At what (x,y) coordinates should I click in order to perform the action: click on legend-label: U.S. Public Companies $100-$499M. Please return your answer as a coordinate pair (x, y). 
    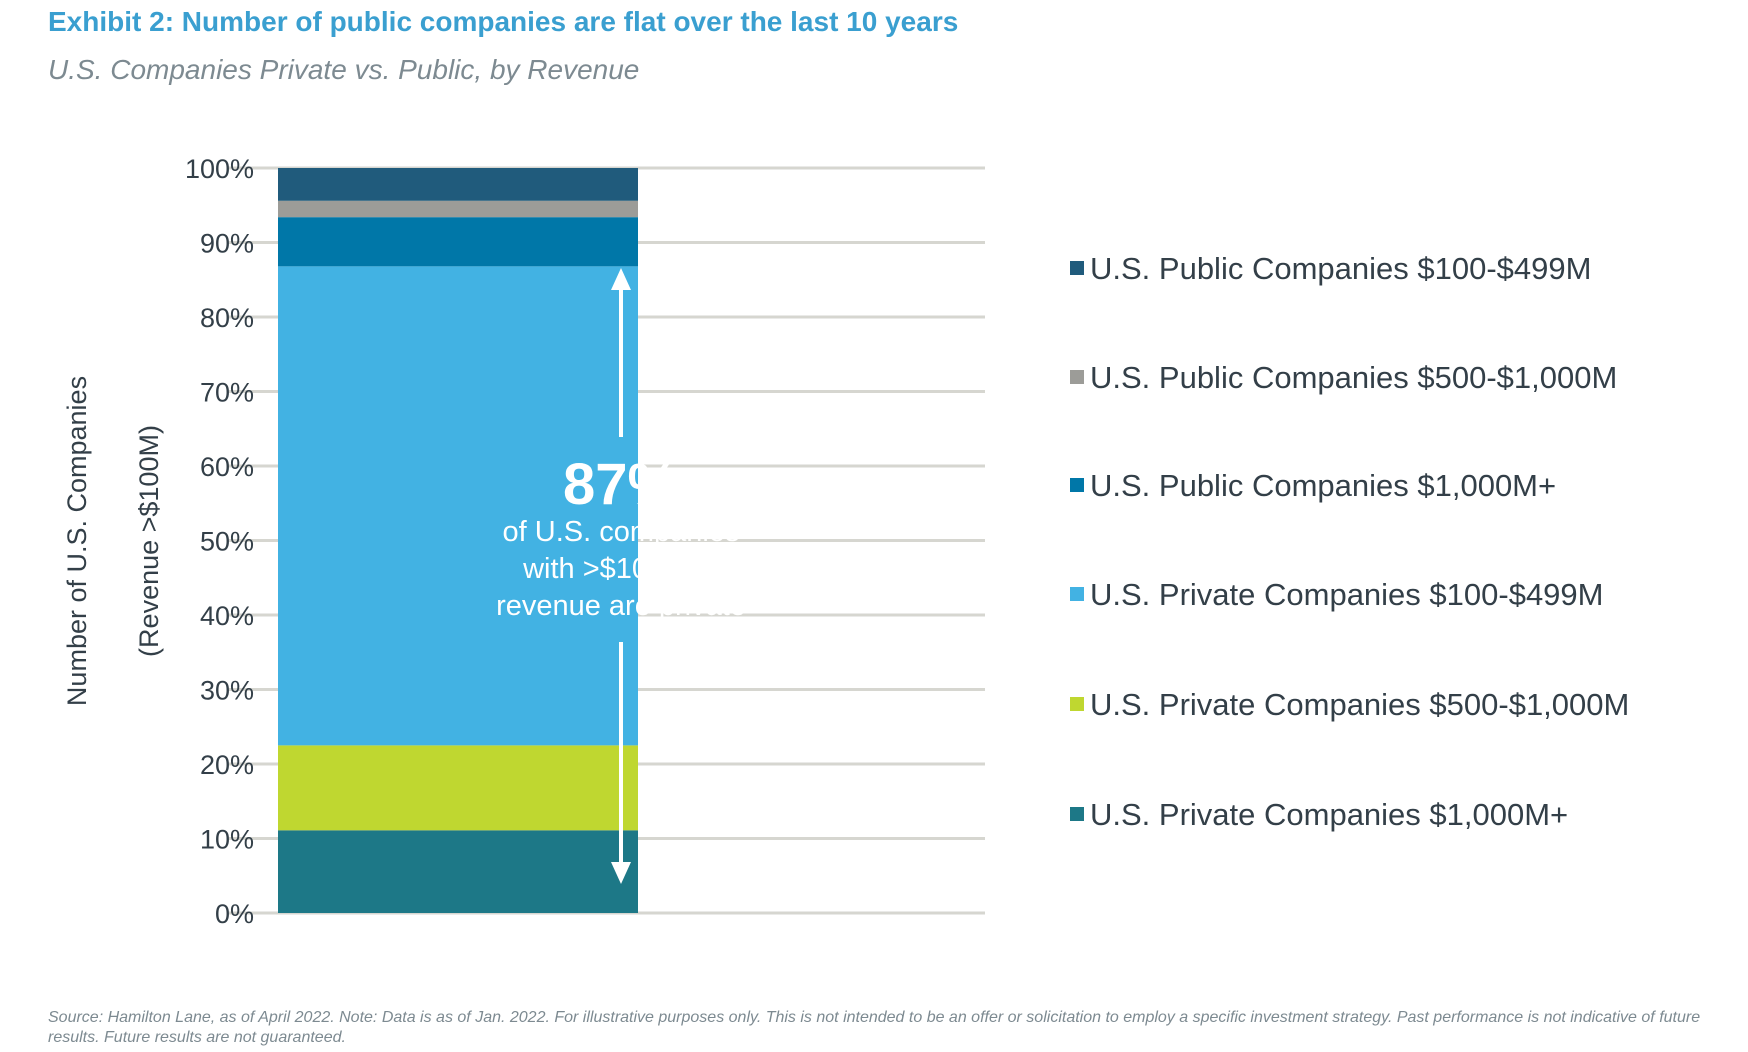
    Looking at the image, I should click on (1340, 268).